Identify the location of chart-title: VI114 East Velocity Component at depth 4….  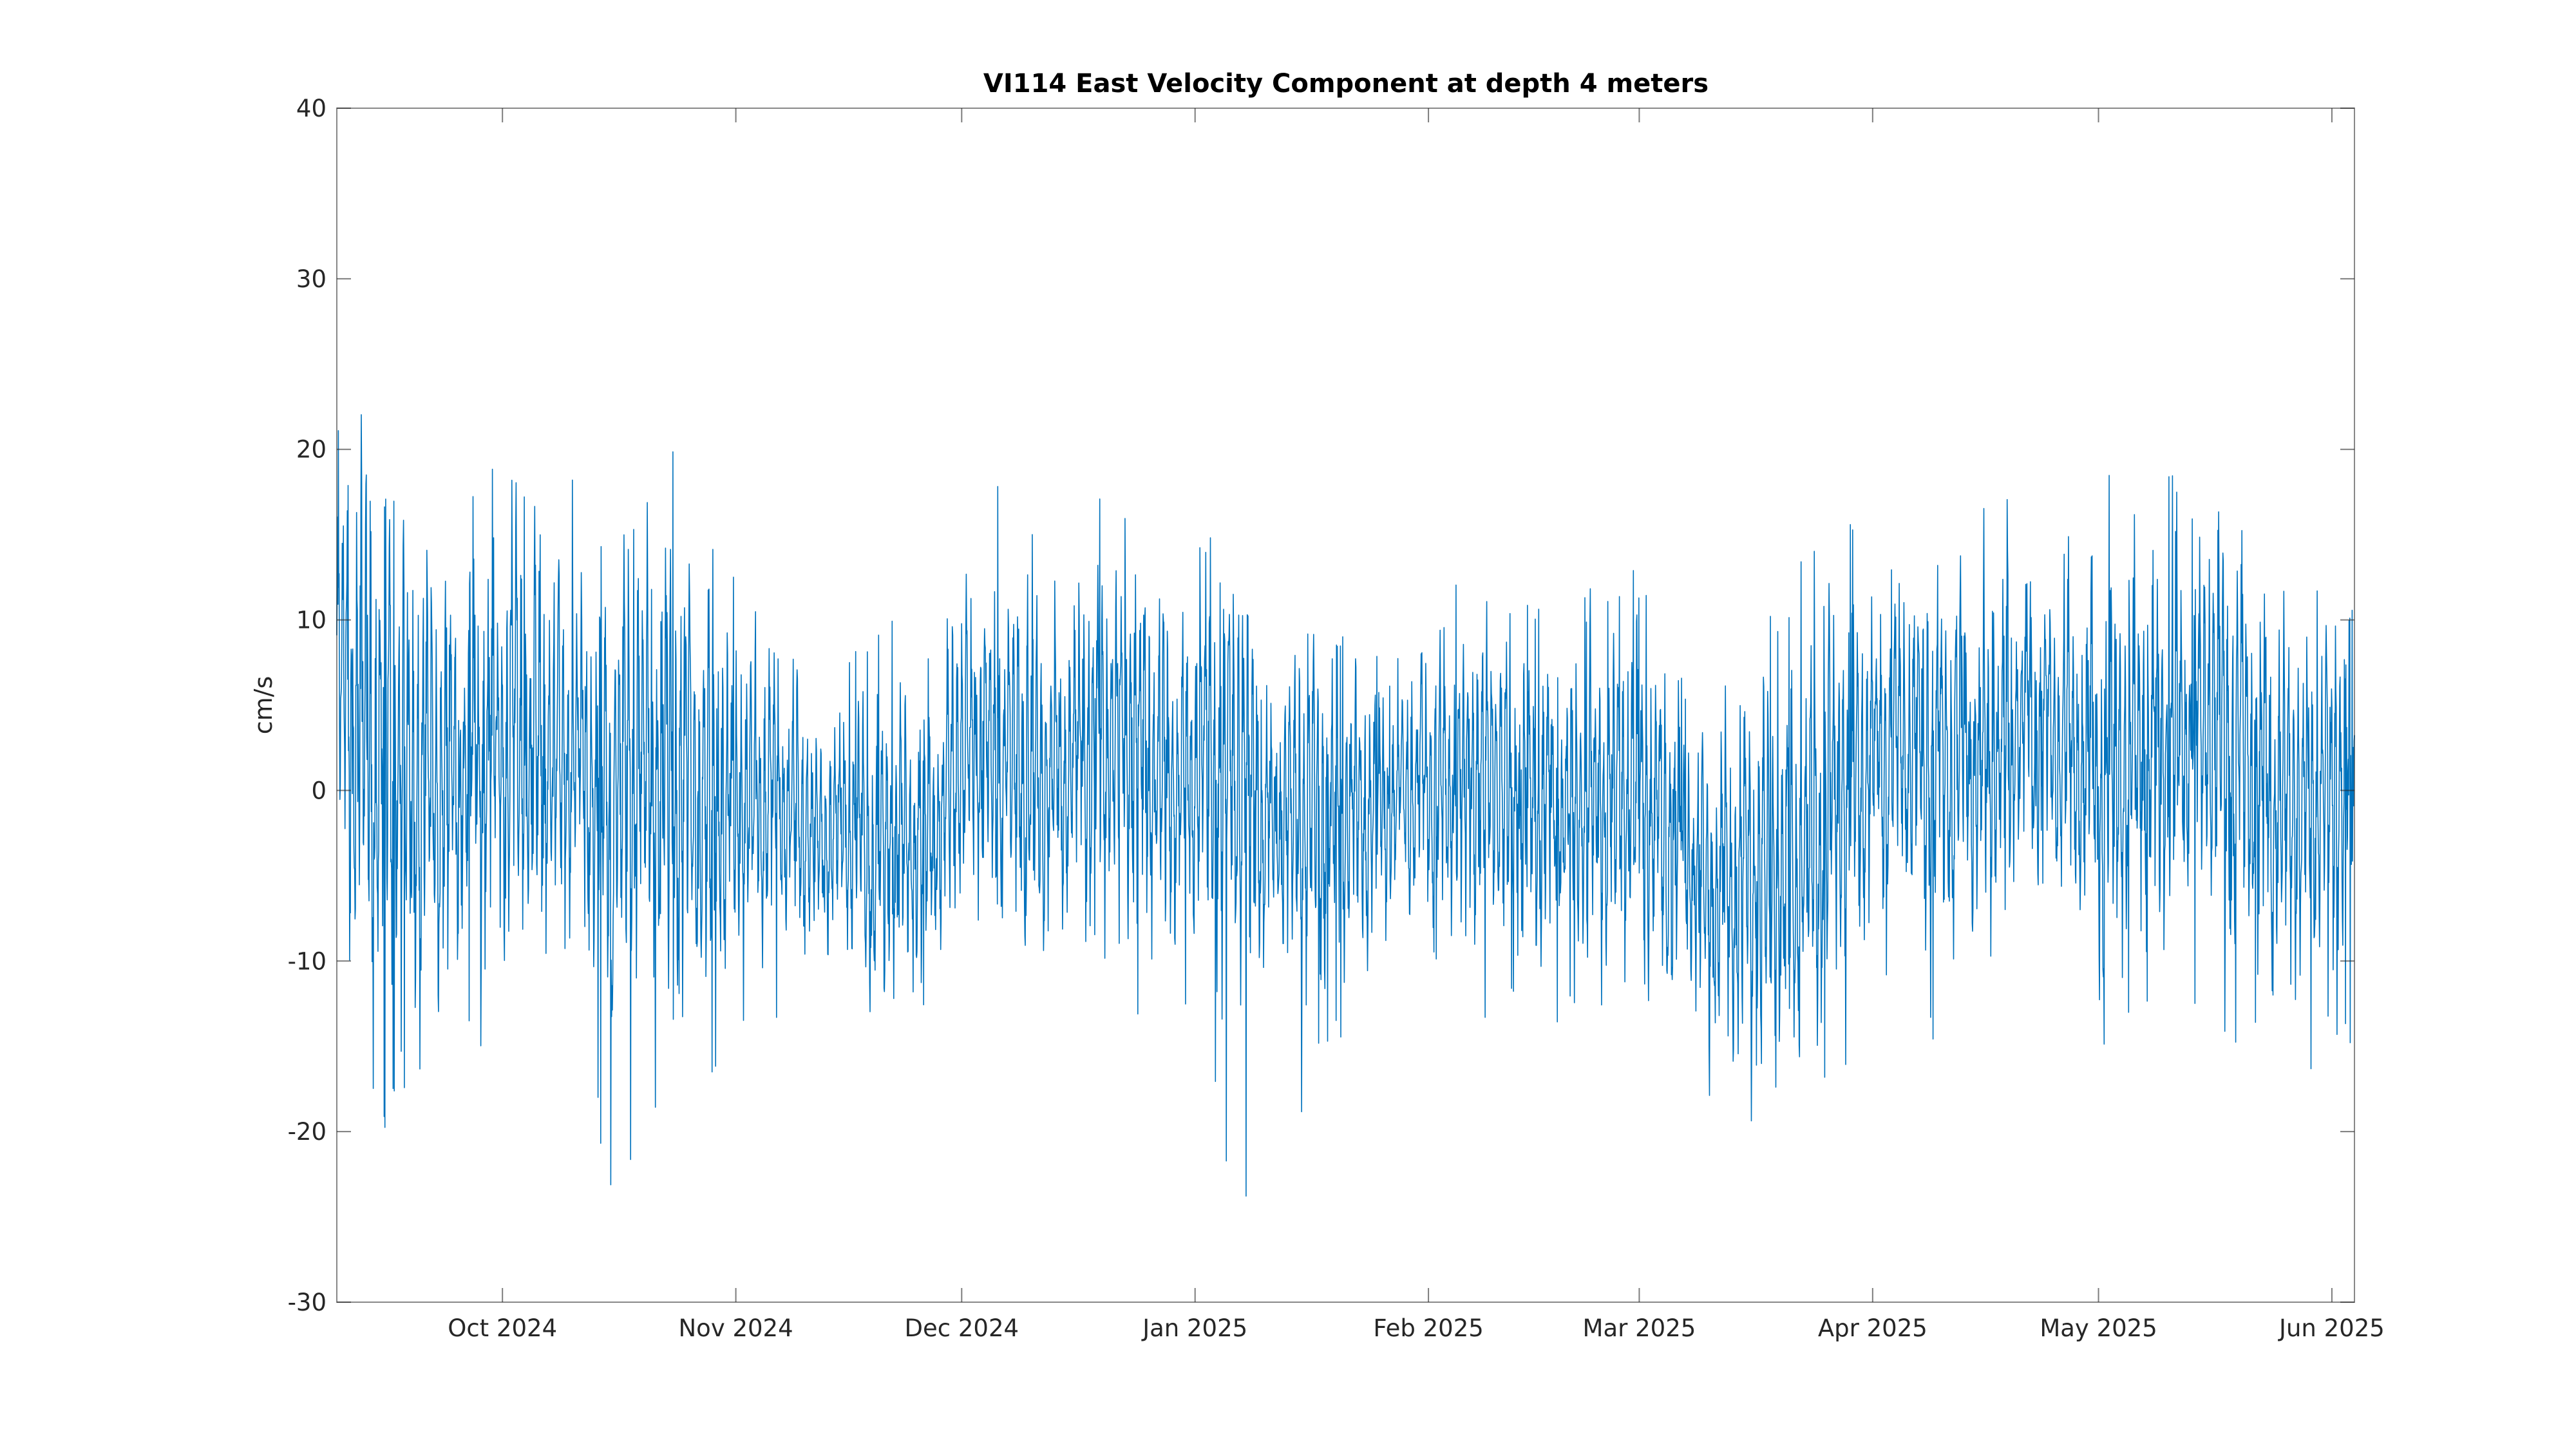
(1346, 84).